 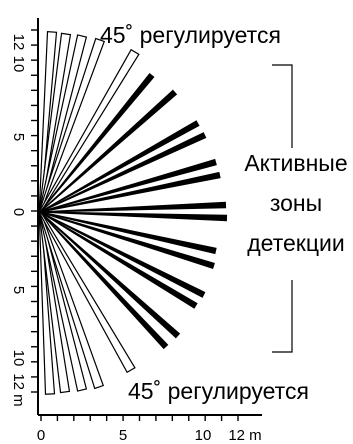 I want to click on zones-label-line3: детекции, so click(x=295, y=243).